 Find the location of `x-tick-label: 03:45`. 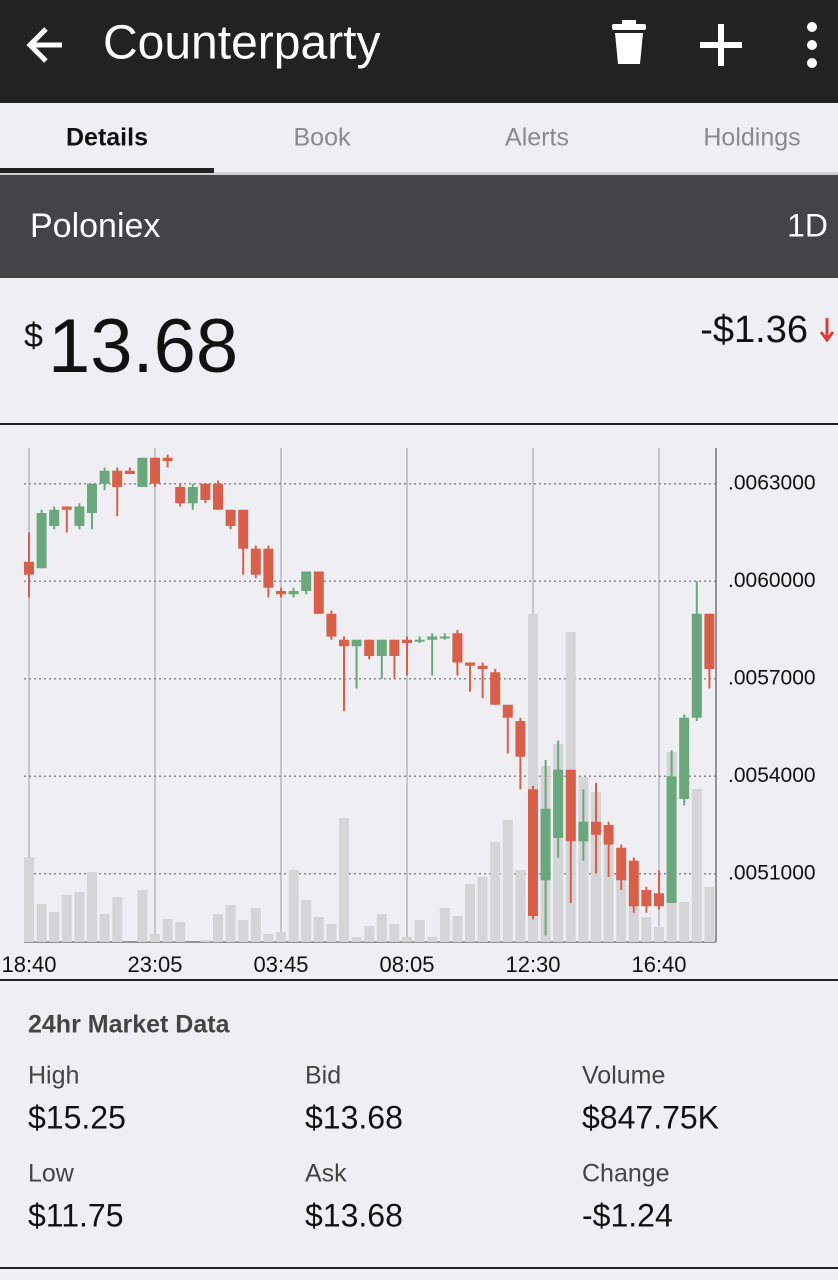

x-tick-label: 03:45 is located at coordinates (280, 964).